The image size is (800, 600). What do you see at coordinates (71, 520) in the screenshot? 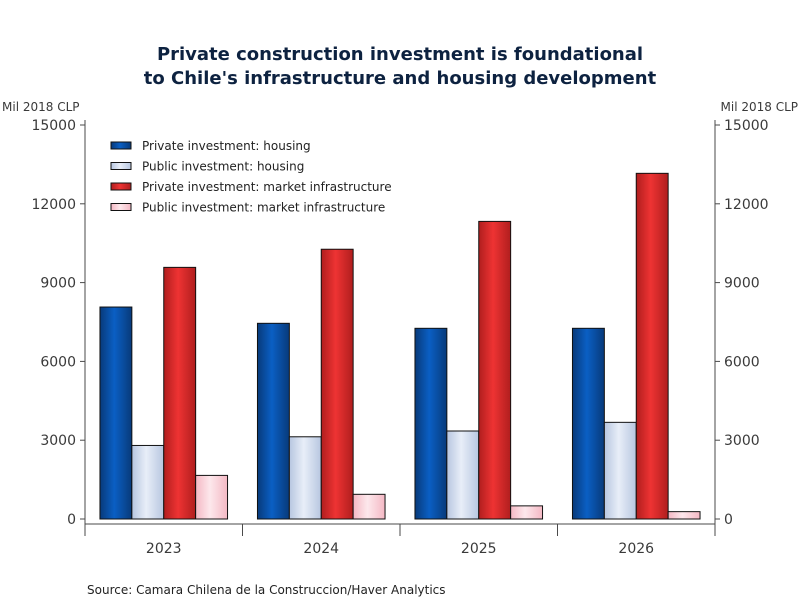
I see `left-y-tick-label: 0` at bounding box center [71, 520].